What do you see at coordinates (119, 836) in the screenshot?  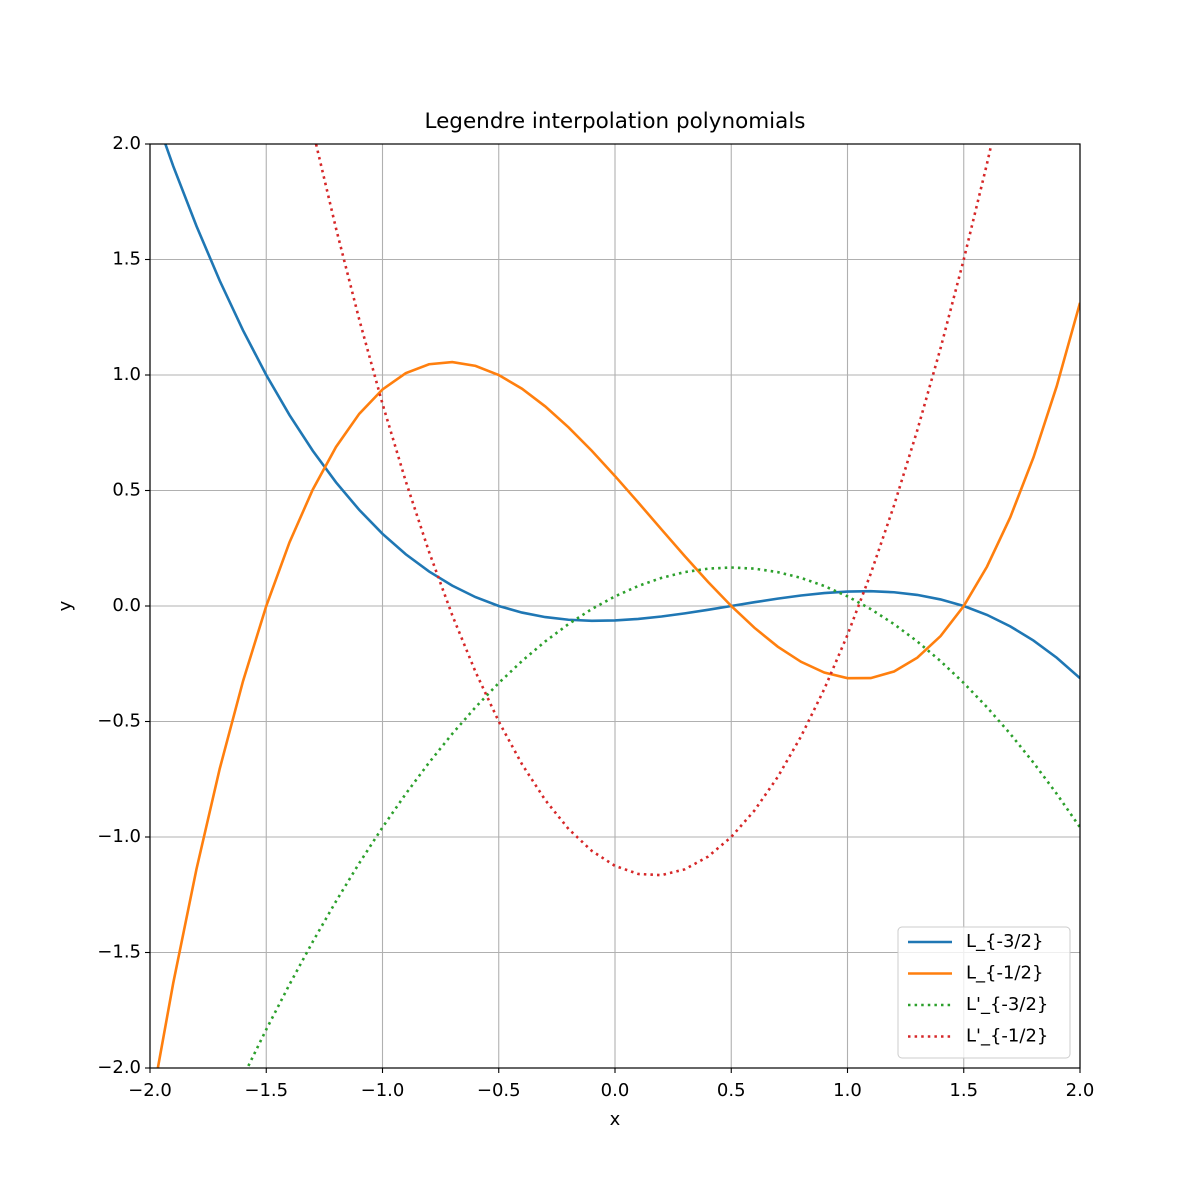 I see `y-tick-label: −1.0` at bounding box center [119, 836].